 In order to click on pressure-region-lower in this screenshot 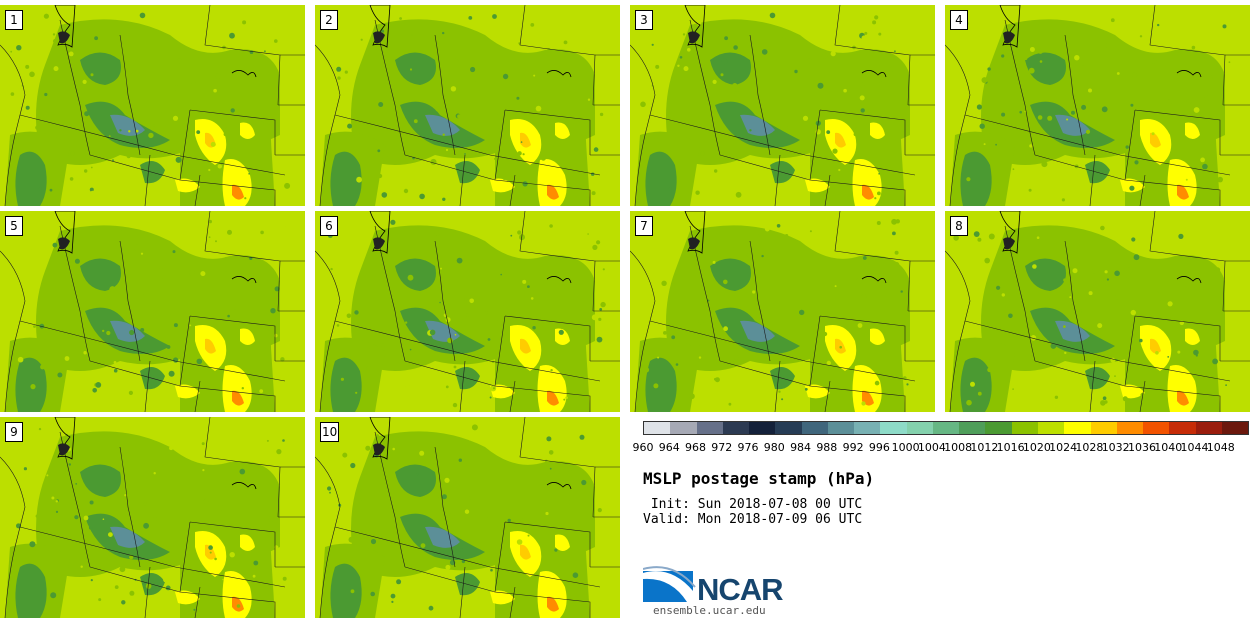, I will do `click(1072, 125)`.